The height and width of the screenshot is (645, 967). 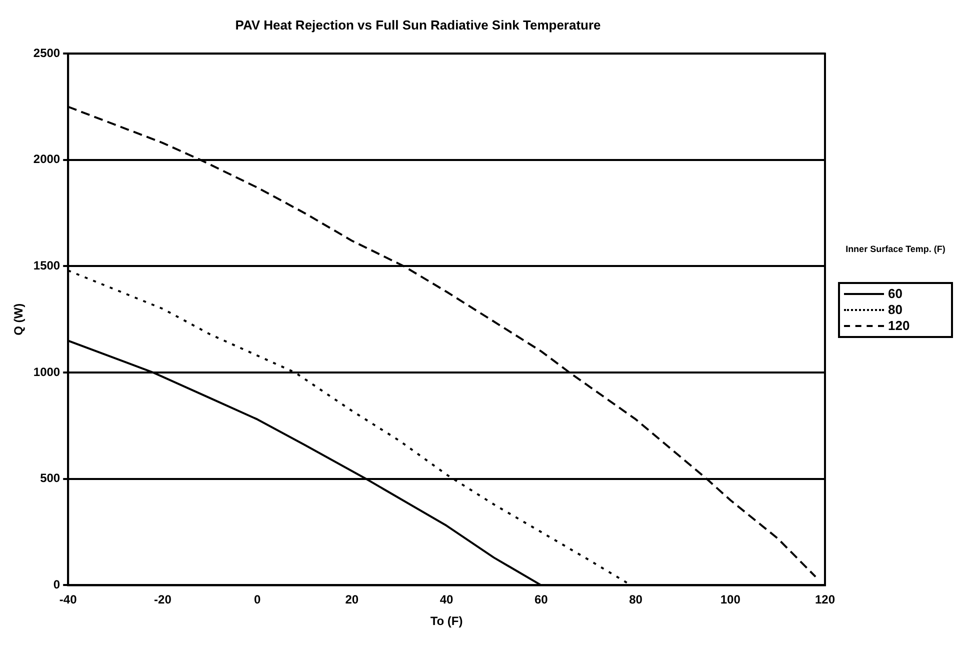 I want to click on x-tick-label: 80, so click(x=636, y=599).